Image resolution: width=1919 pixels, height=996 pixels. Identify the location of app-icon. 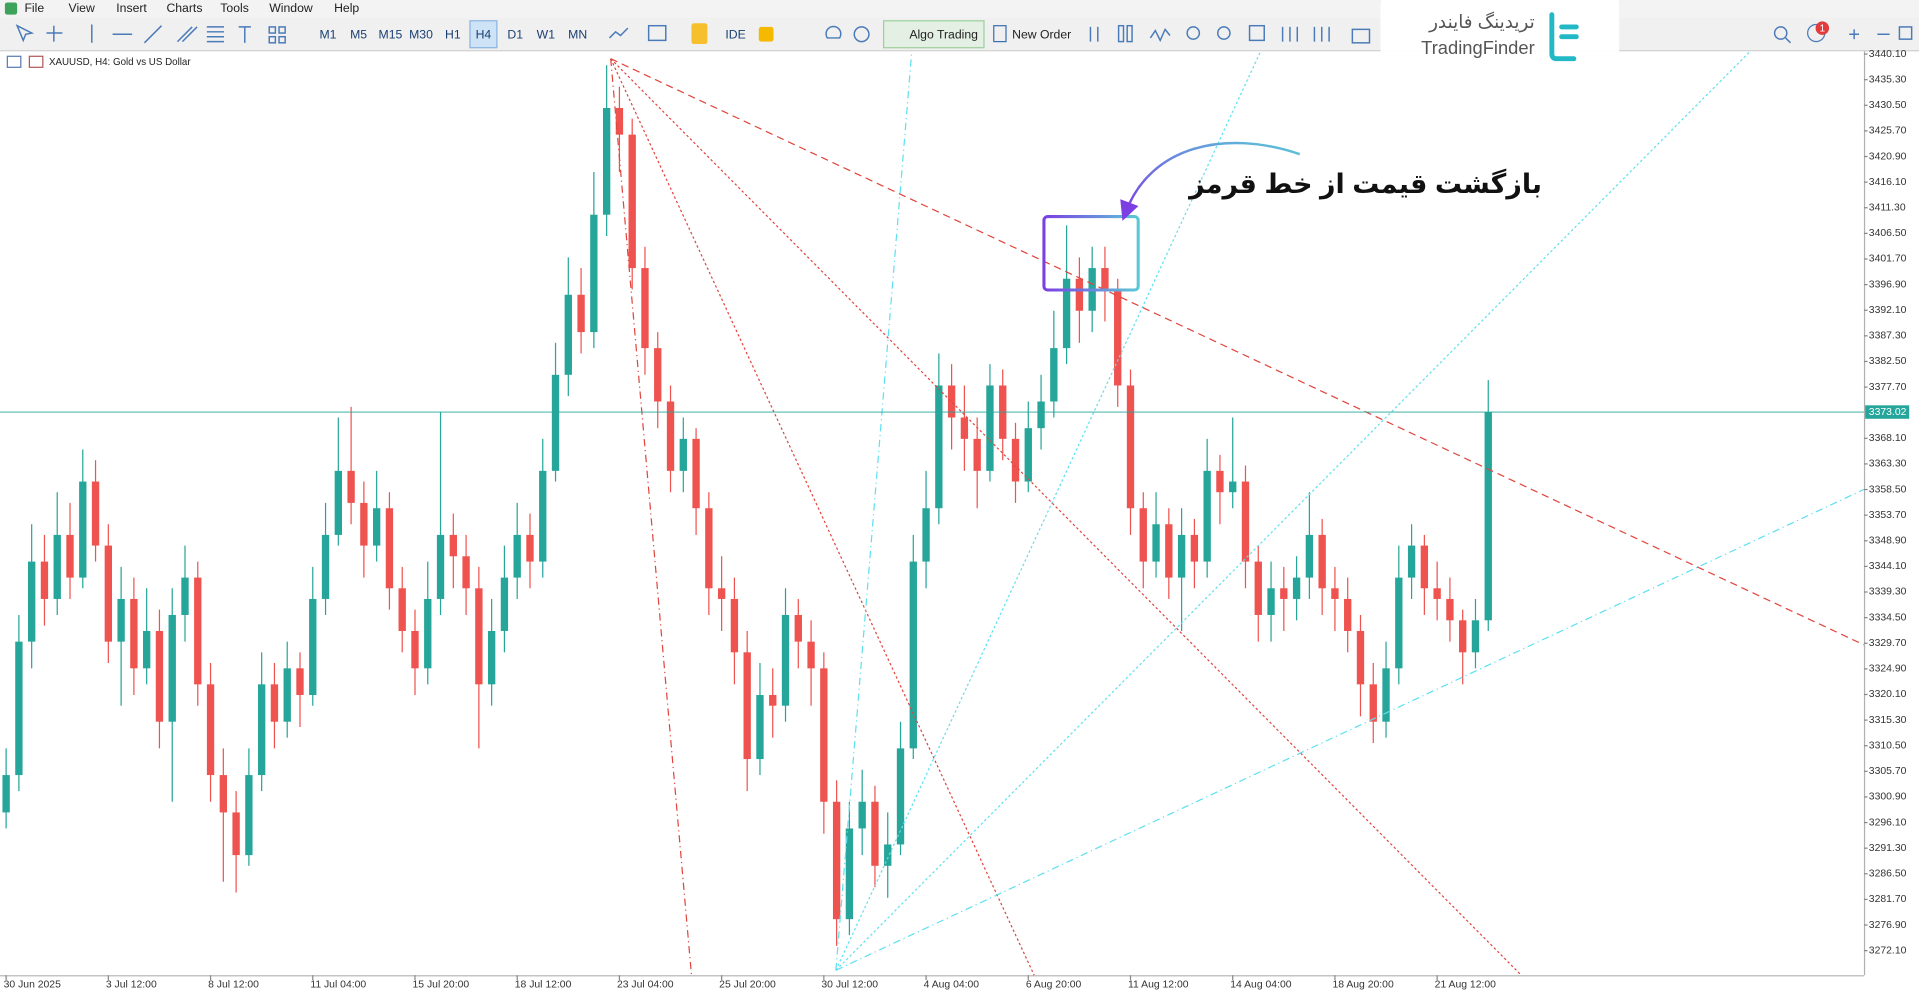
(11, 8).